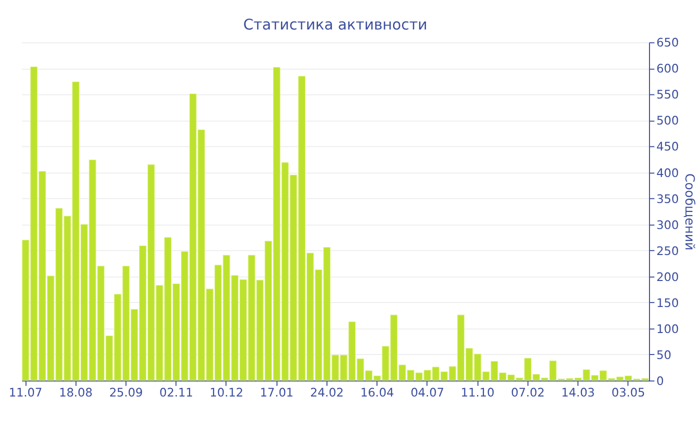 The height and width of the screenshot is (430, 700). Describe the element at coordinates (667, 95) in the screenshot. I see `y-tick-label: 550` at that location.